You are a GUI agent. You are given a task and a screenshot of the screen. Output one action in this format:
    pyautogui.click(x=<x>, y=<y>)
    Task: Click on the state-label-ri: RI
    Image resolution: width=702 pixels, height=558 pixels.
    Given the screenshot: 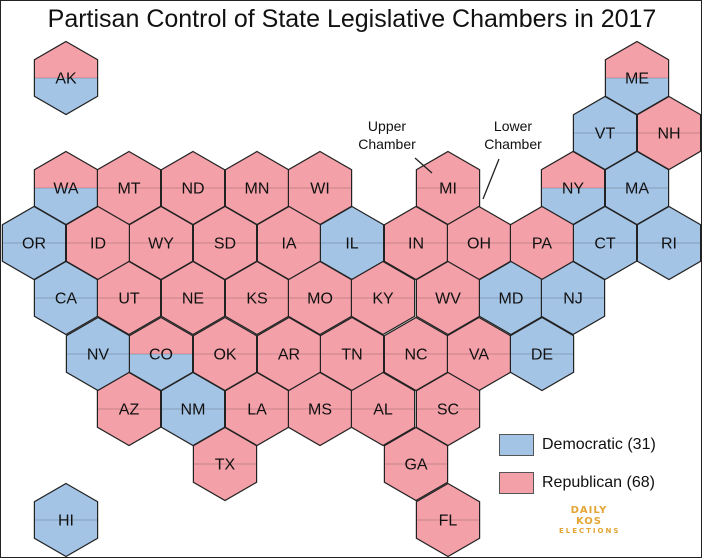 What is the action you would take?
    pyautogui.click(x=669, y=244)
    